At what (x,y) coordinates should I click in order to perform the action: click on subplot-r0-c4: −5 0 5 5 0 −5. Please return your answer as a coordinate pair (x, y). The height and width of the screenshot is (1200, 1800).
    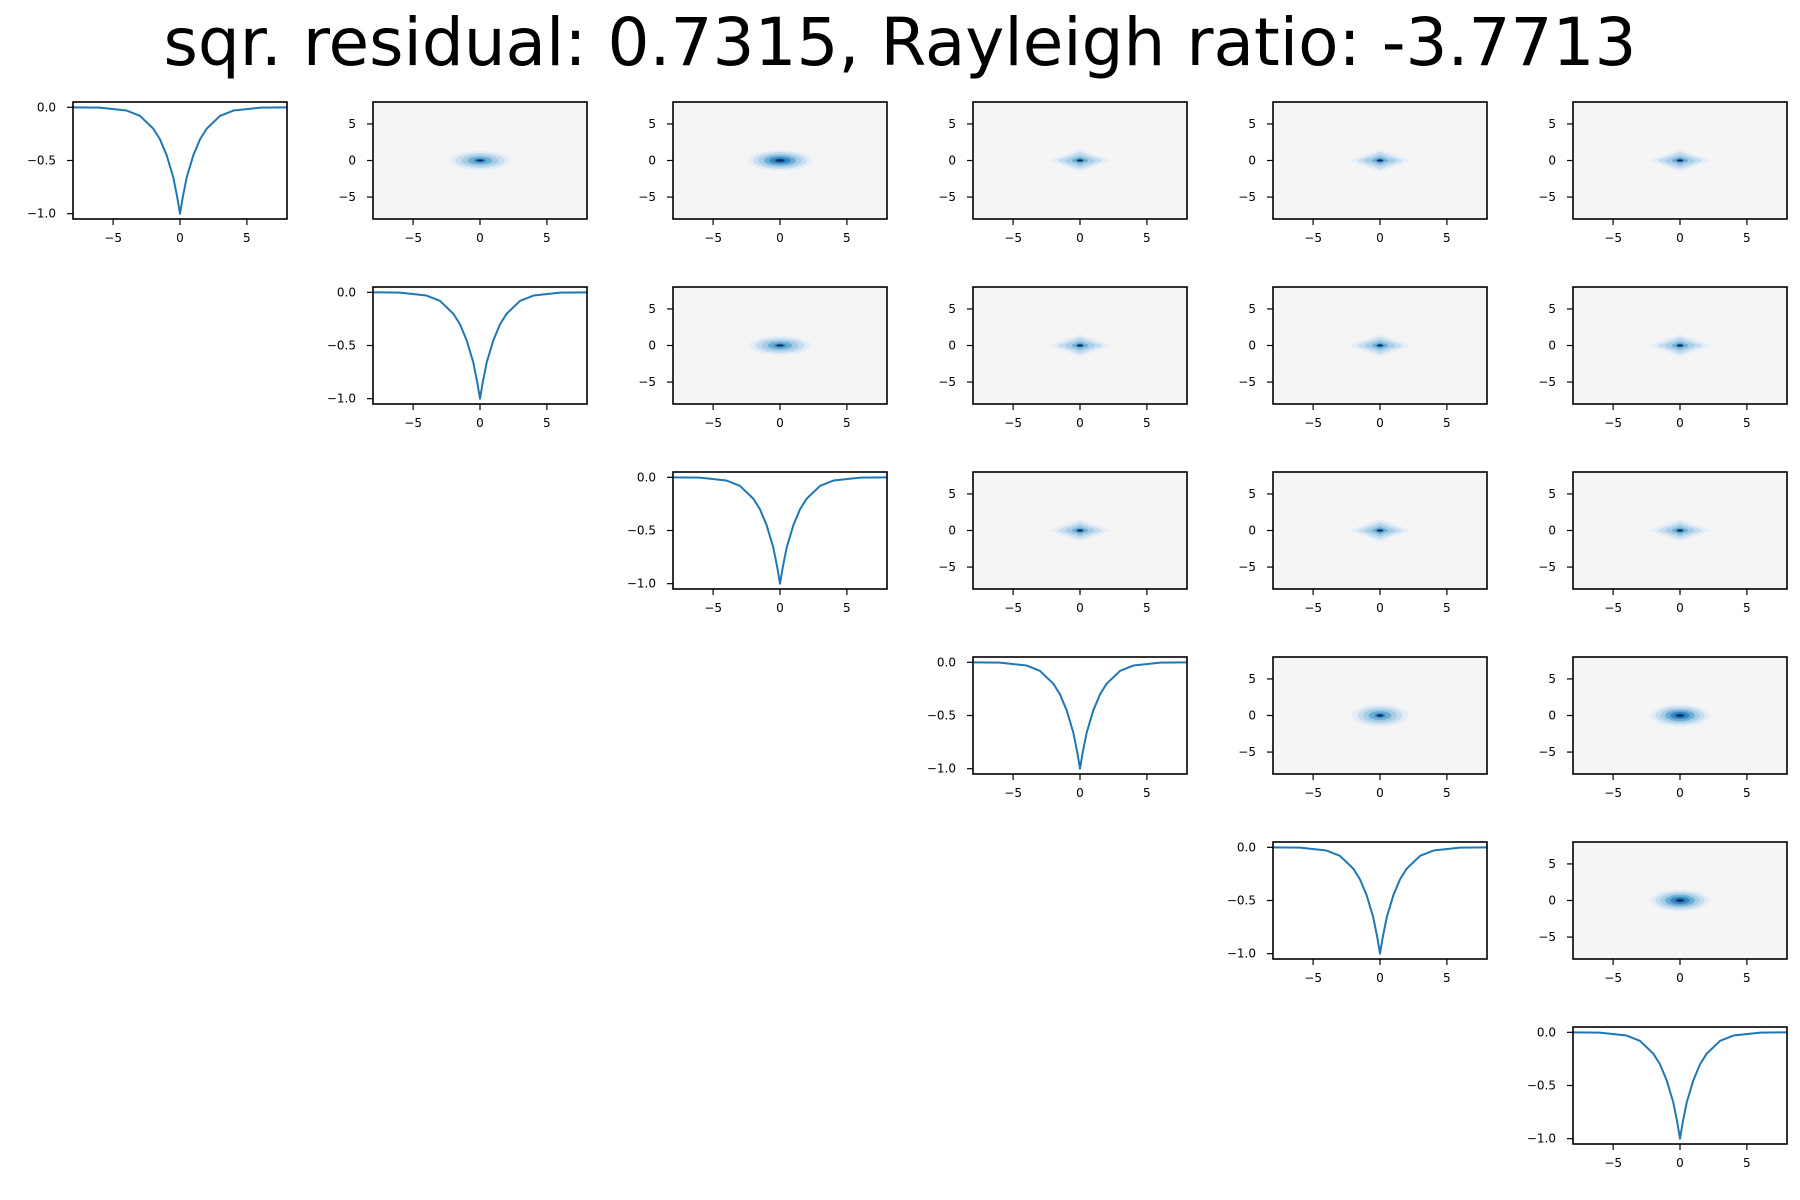
    Looking at the image, I should click on (1363, 173).